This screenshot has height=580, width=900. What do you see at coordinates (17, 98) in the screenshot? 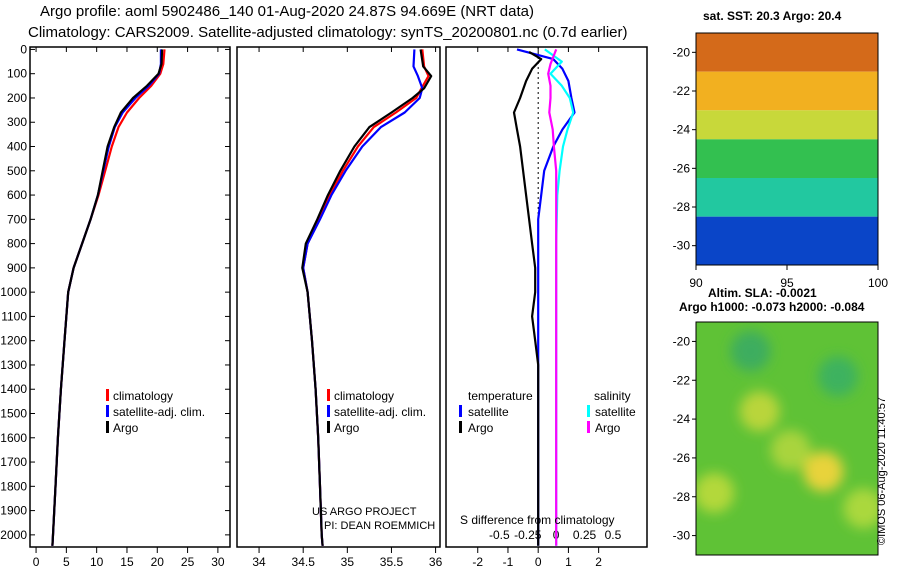
I see `depth-tick-label: 200` at bounding box center [17, 98].